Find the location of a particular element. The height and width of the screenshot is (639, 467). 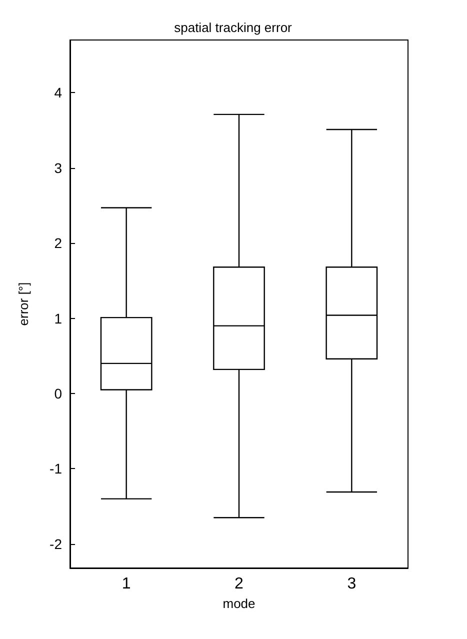

y-tick-label: 2 is located at coordinates (58, 243).